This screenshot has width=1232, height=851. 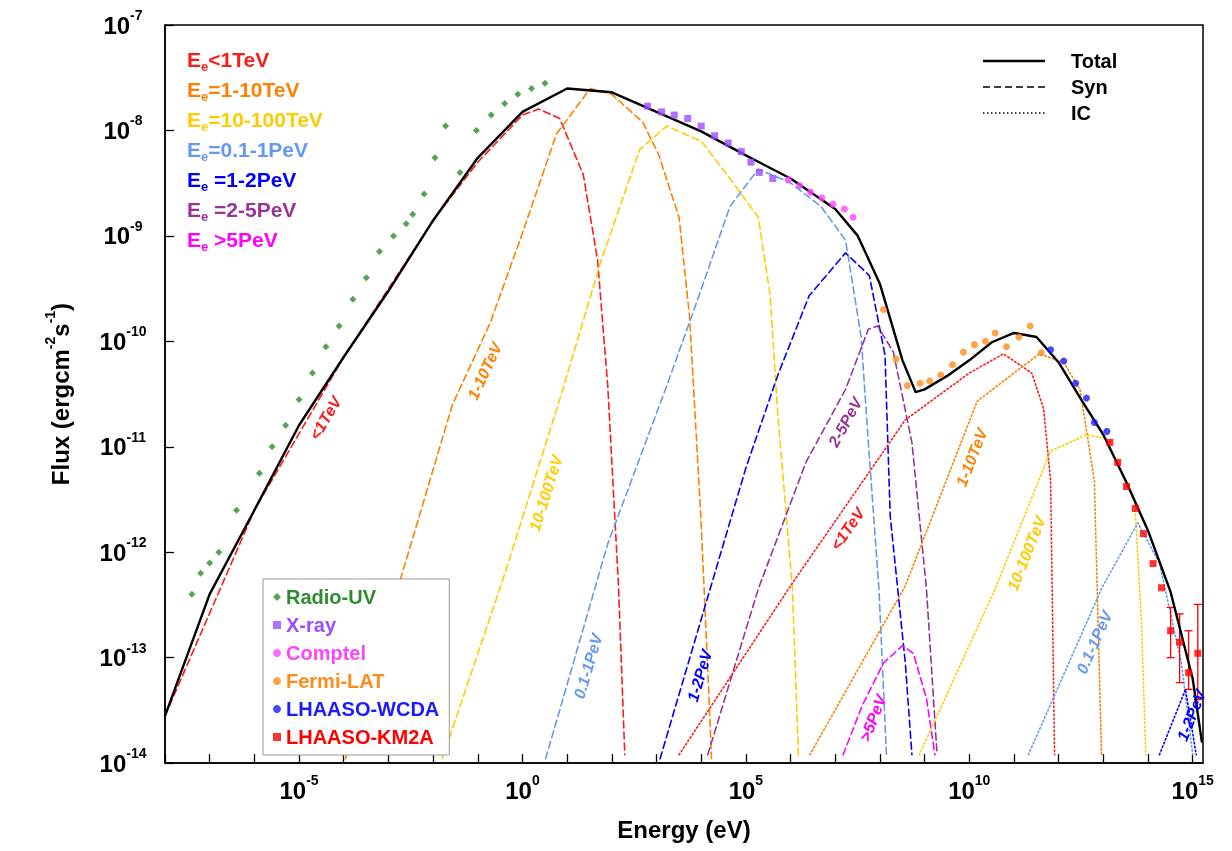 What do you see at coordinates (1094, 61) in the screenshot?
I see `legend-label: Total` at bounding box center [1094, 61].